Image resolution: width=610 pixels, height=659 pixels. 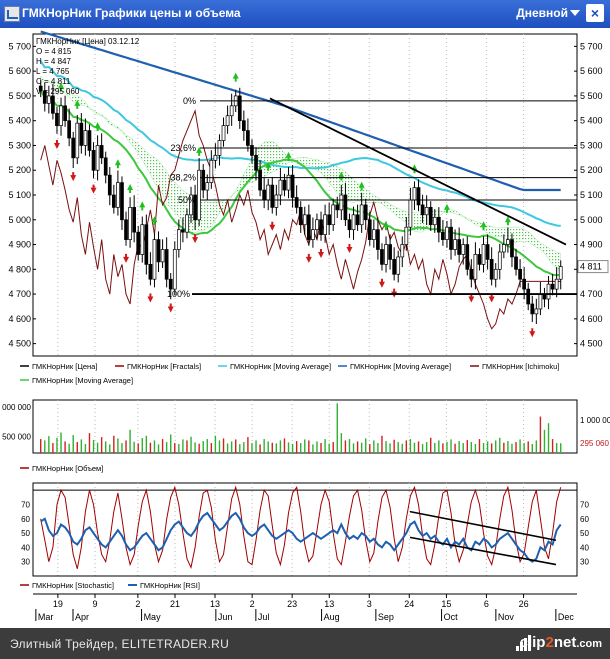 What do you see at coordinates (187, 200) in the screenshot?
I see `fibonacci-level-label: 50%` at bounding box center [187, 200].